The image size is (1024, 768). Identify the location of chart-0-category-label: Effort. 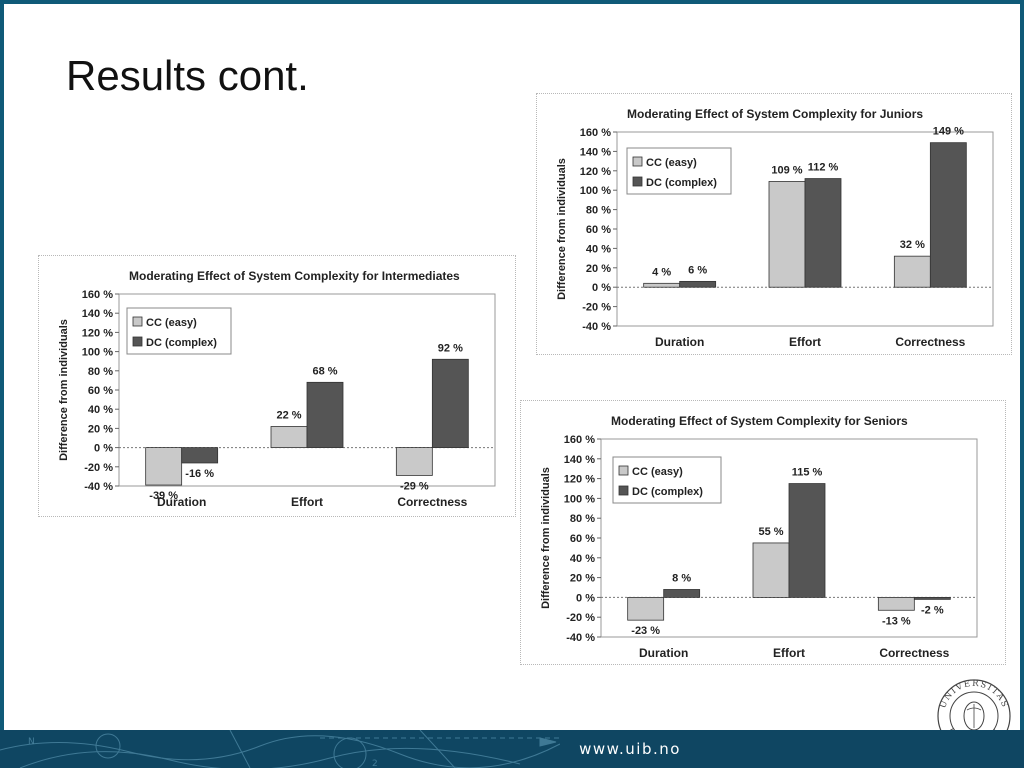
(307, 502).